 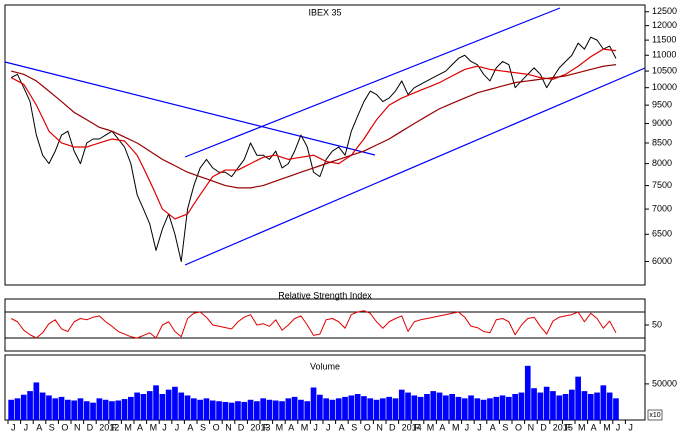 What do you see at coordinates (657, 324) in the screenshot?
I see `y-tick-label: 50` at bounding box center [657, 324].